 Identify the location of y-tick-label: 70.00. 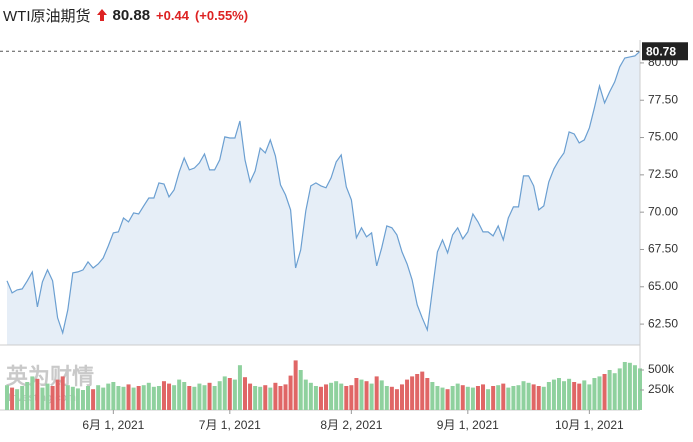
(663, 211).